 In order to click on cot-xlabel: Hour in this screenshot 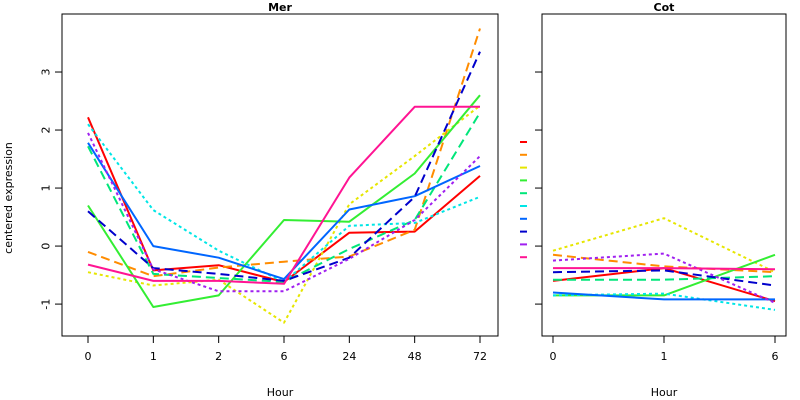, I will do `click(664, 392)`.